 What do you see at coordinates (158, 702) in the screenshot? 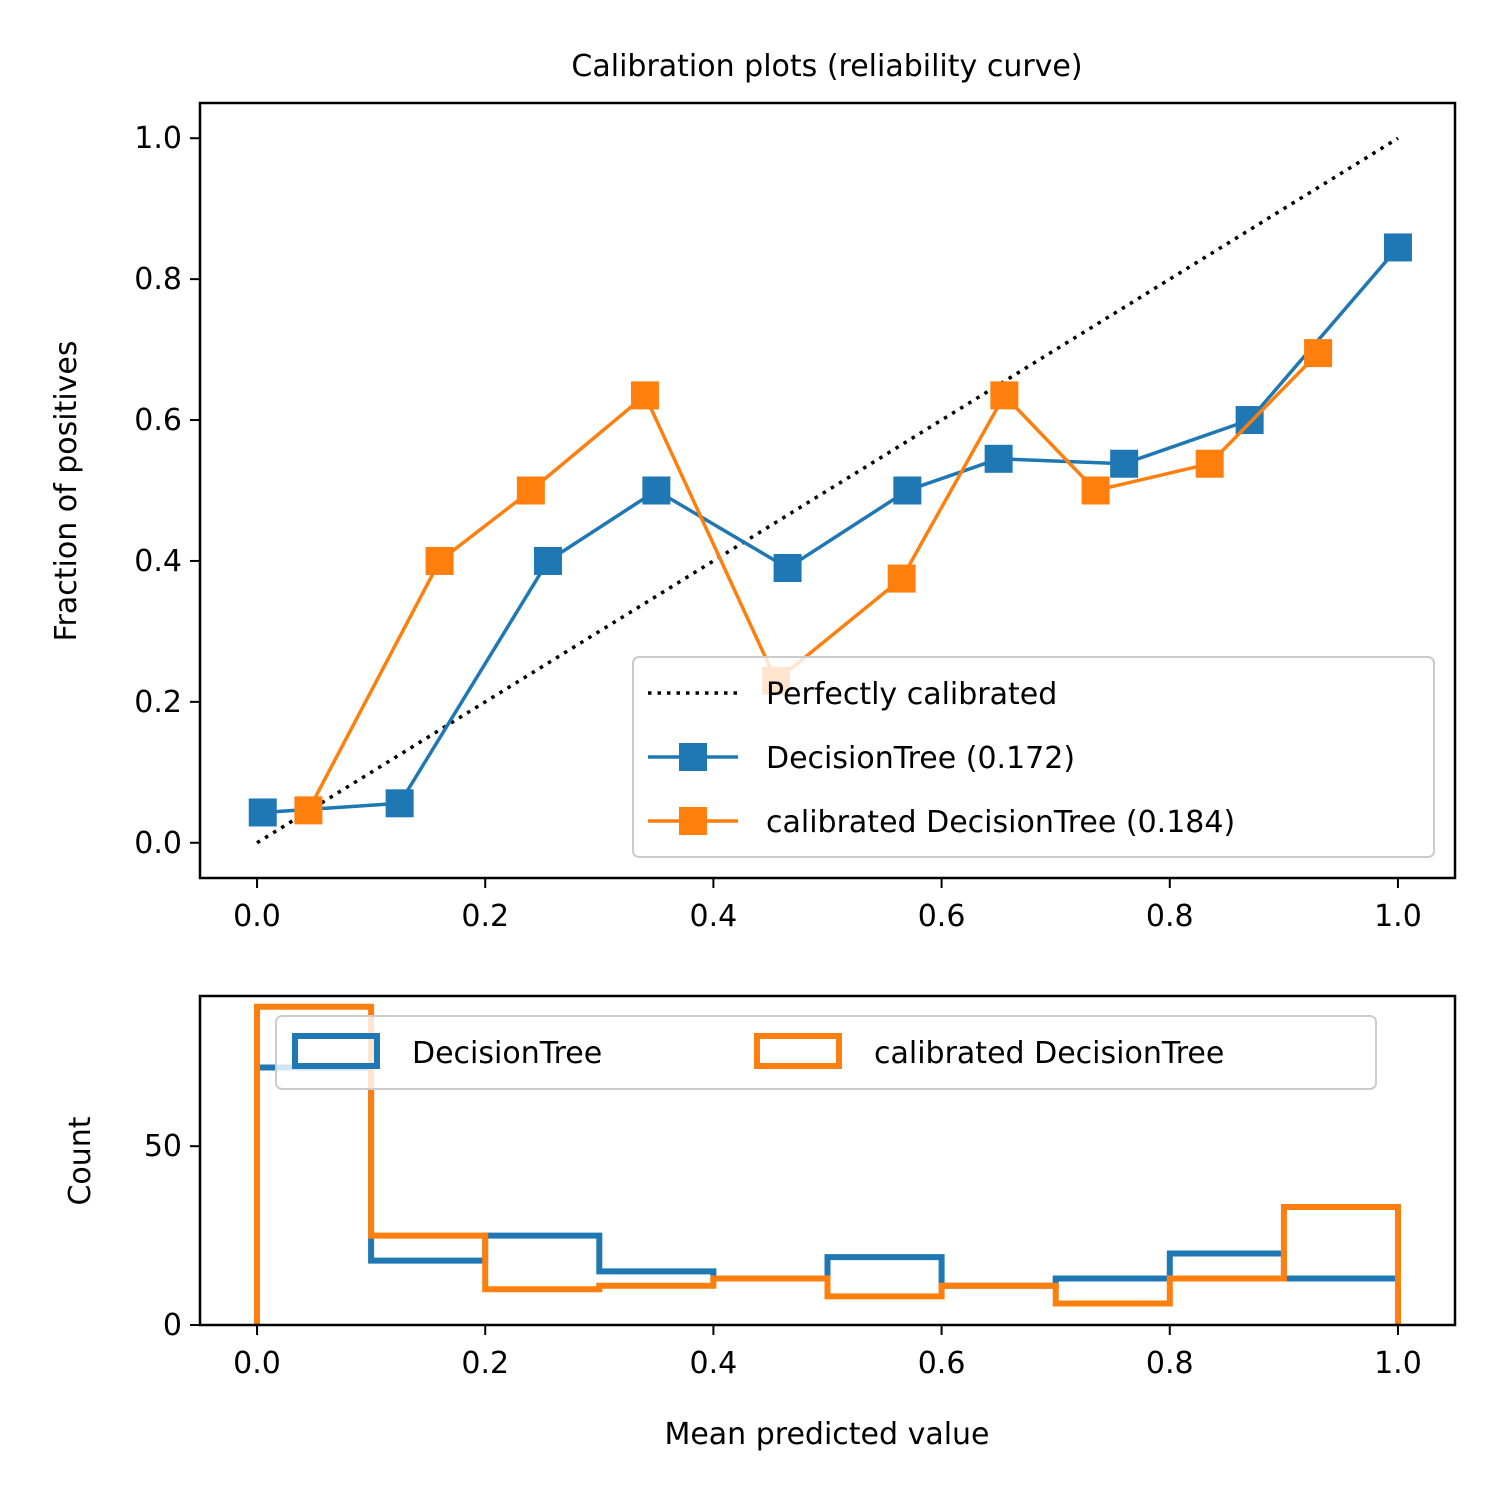
I see `calibration-y-tick-label: 0.2` at bounding box center [158, 702].